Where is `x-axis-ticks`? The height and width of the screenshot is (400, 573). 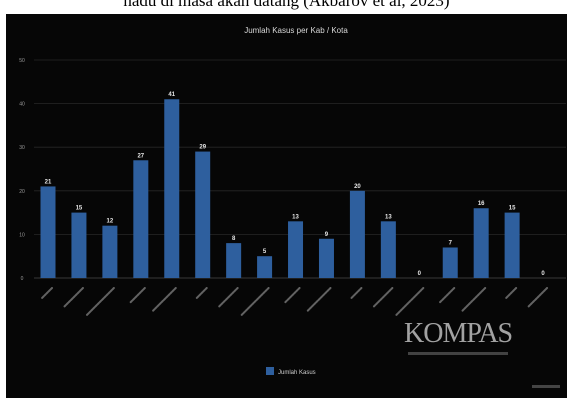
x-axis-ticks is located at coordinates (294, 302).